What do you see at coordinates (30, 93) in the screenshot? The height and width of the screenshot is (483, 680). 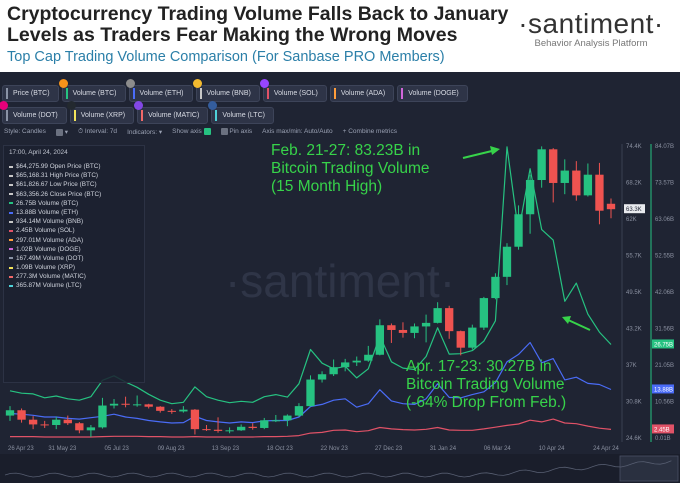 I see `legend-chip-price-btc: Price (BTC)` at bounding box center [30, 93].